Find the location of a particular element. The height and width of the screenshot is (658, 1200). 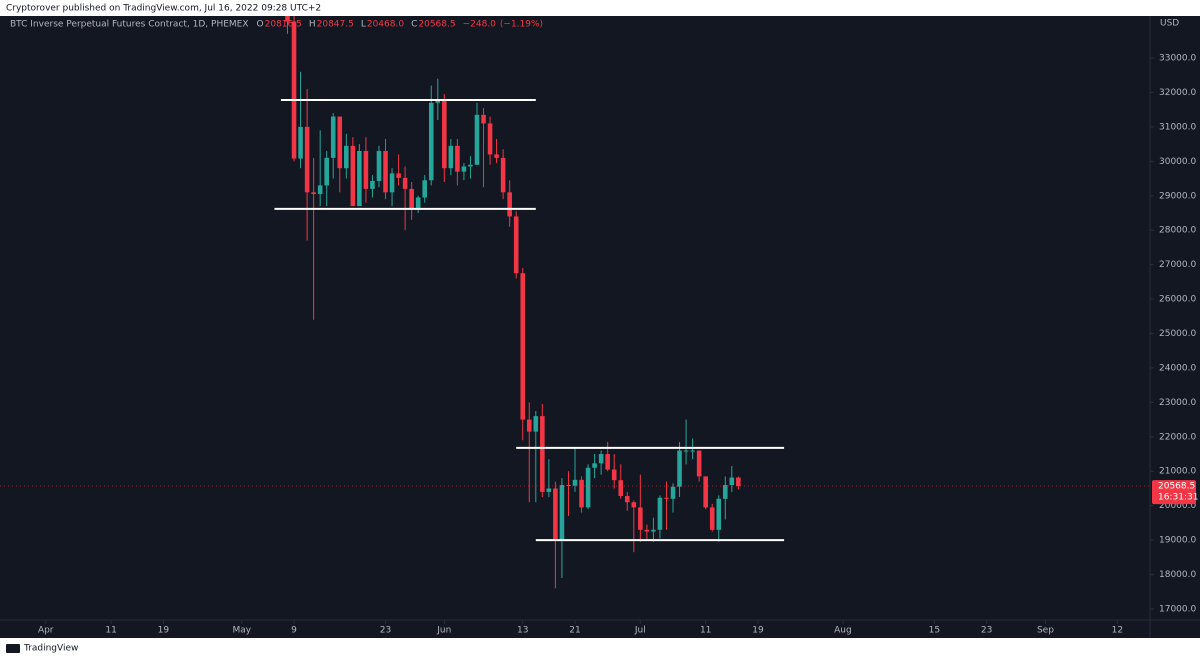

price-unit: USD is located at coordinates (1169, 24).